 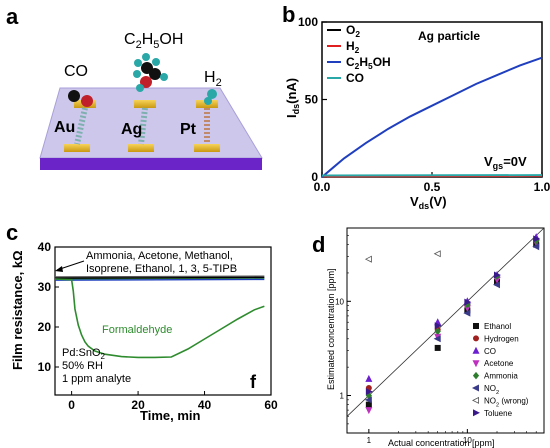 I want to click on panel-c-label: c, so click(x=12, y=232).